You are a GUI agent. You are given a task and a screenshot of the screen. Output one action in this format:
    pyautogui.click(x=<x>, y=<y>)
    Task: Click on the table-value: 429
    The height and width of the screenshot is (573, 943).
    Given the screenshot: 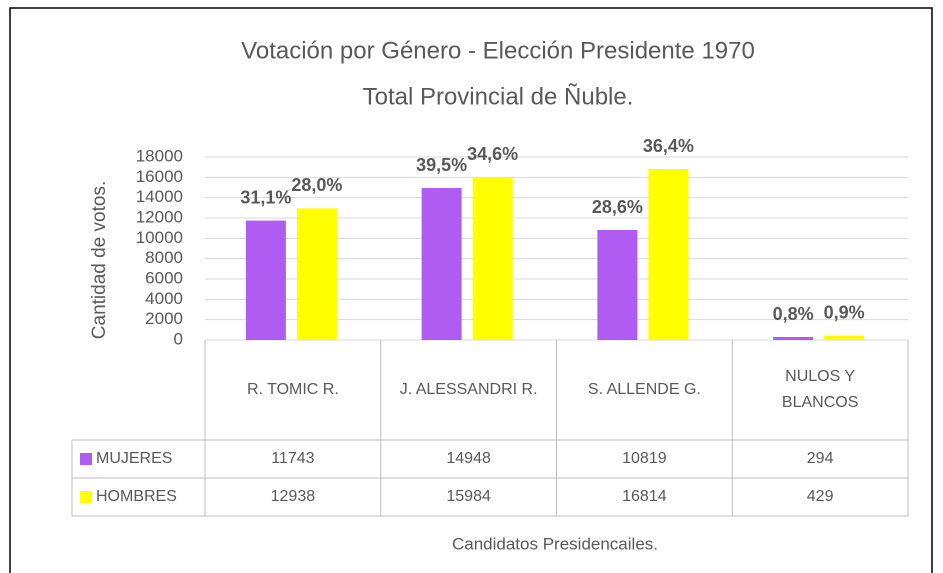 What is the action you would take?
    pyautogui.click(x=820, y=496)
    